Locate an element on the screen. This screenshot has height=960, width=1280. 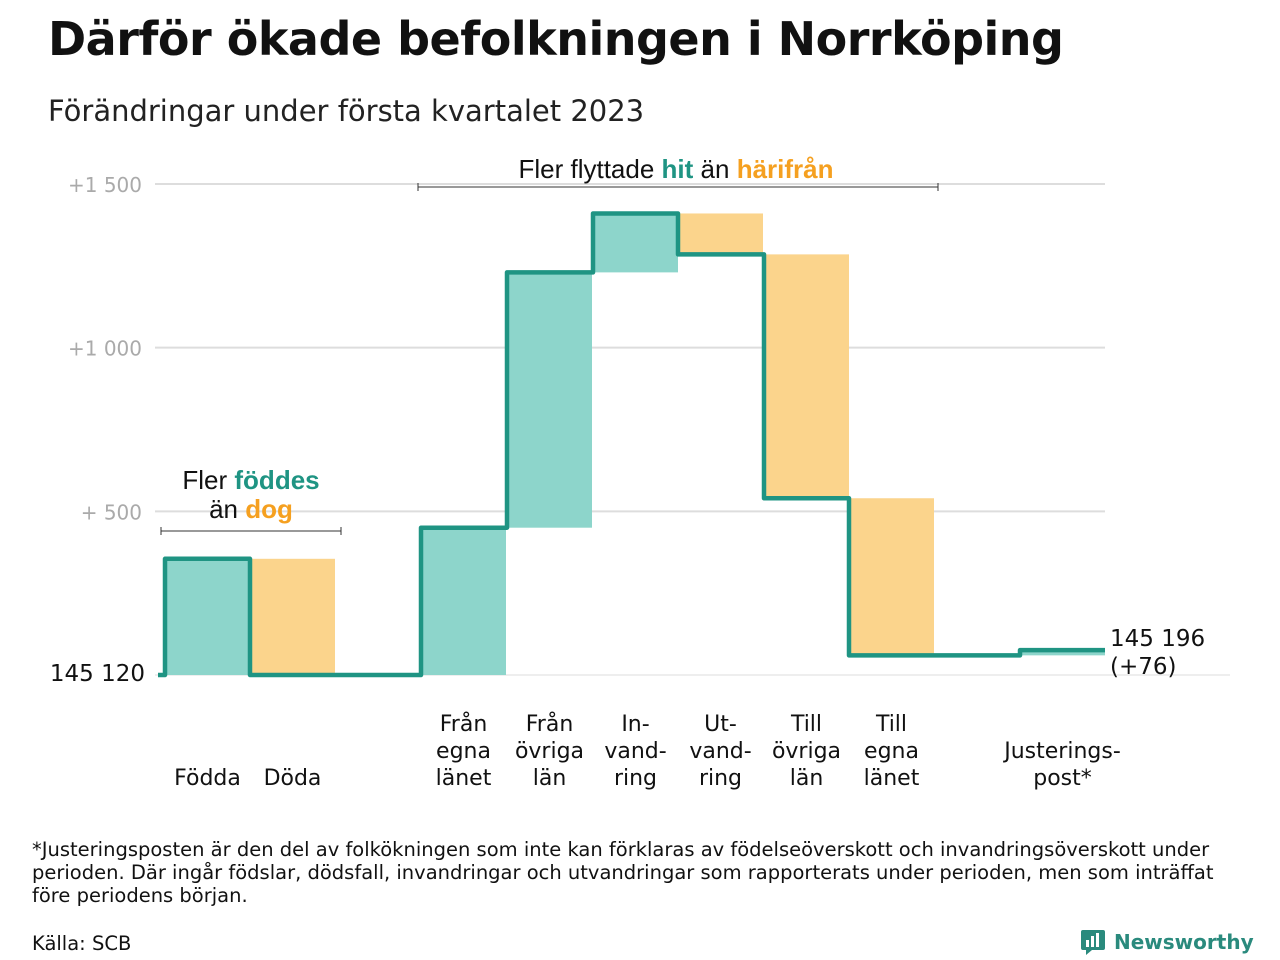
category-label: post* is located at coordinates (1062, 778).